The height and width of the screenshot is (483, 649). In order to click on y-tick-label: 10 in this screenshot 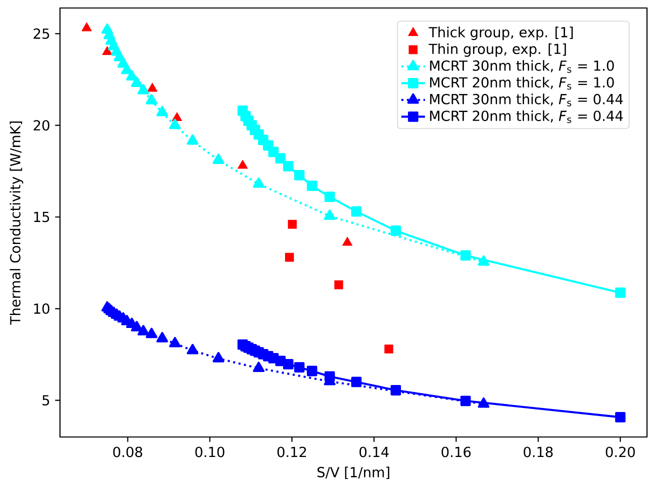, I will do `click(42, 308)`.